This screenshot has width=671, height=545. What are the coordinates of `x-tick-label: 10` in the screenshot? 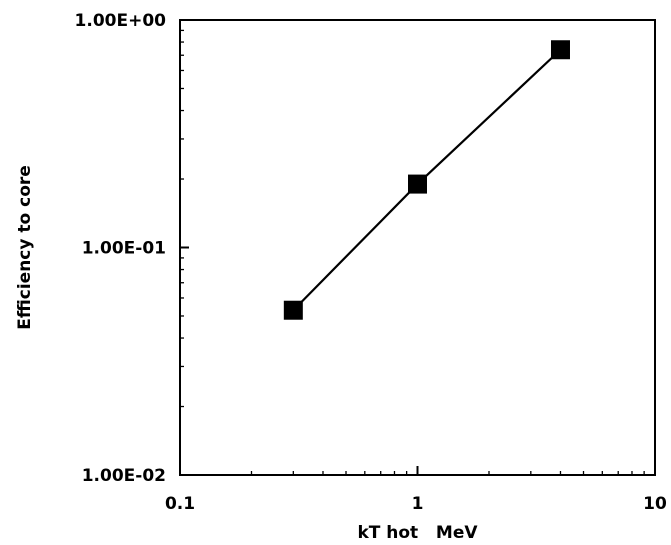 It's located at (655, 504).